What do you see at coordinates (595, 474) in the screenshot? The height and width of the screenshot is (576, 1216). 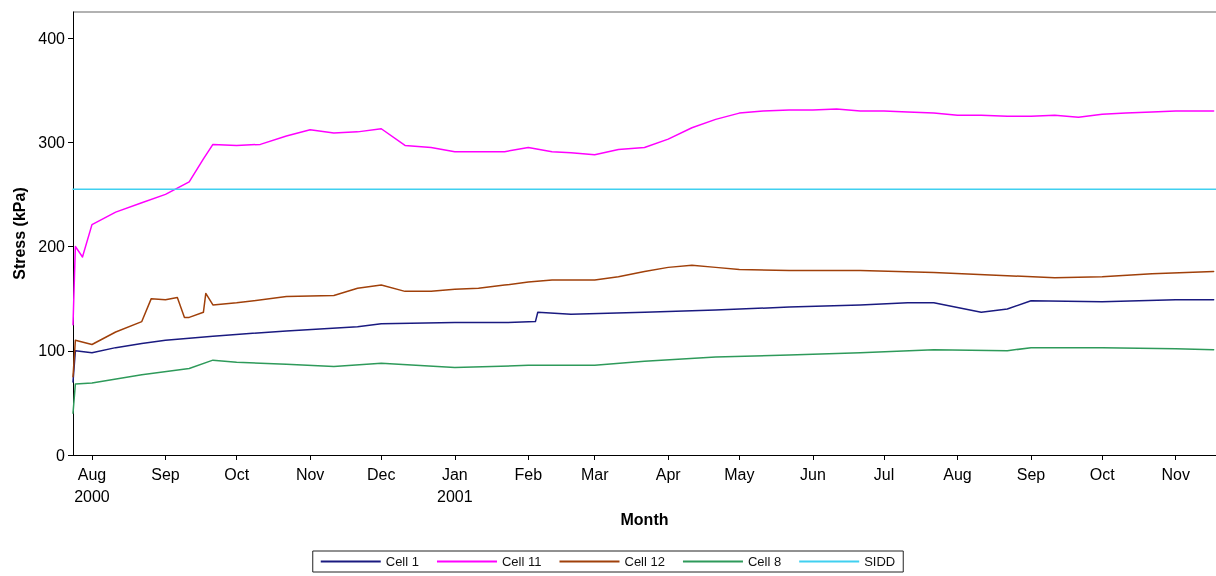 I see `x-tick-label: Mar` at bounding box center [595, 474].